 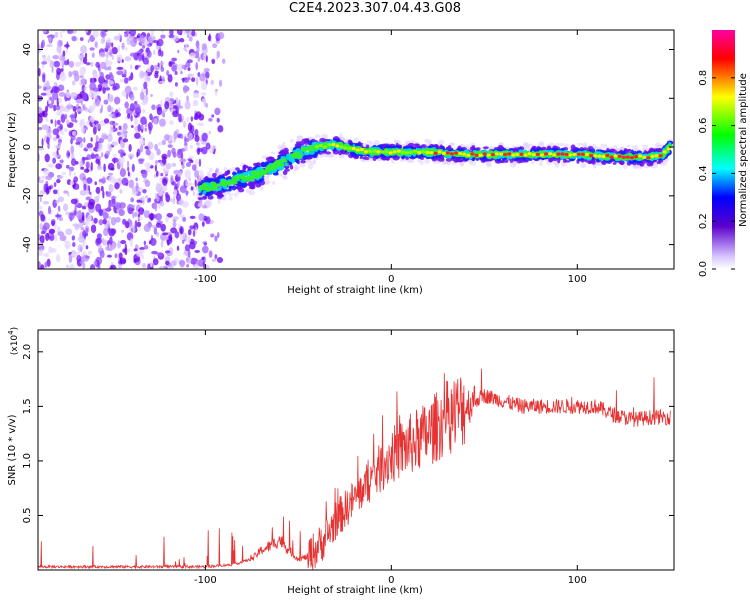 I want to click on x-tick-label: 0, so click(x=391, y=279).